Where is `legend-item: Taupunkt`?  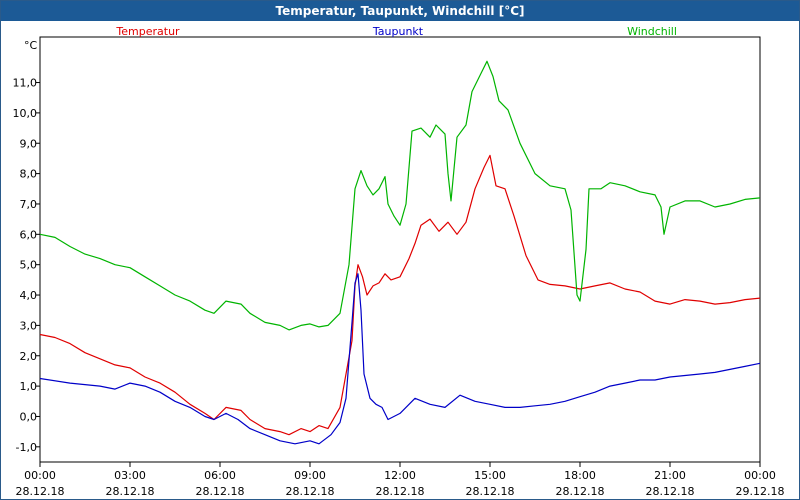
legend-item: Taupunkt is located at coordinates (398, 31).